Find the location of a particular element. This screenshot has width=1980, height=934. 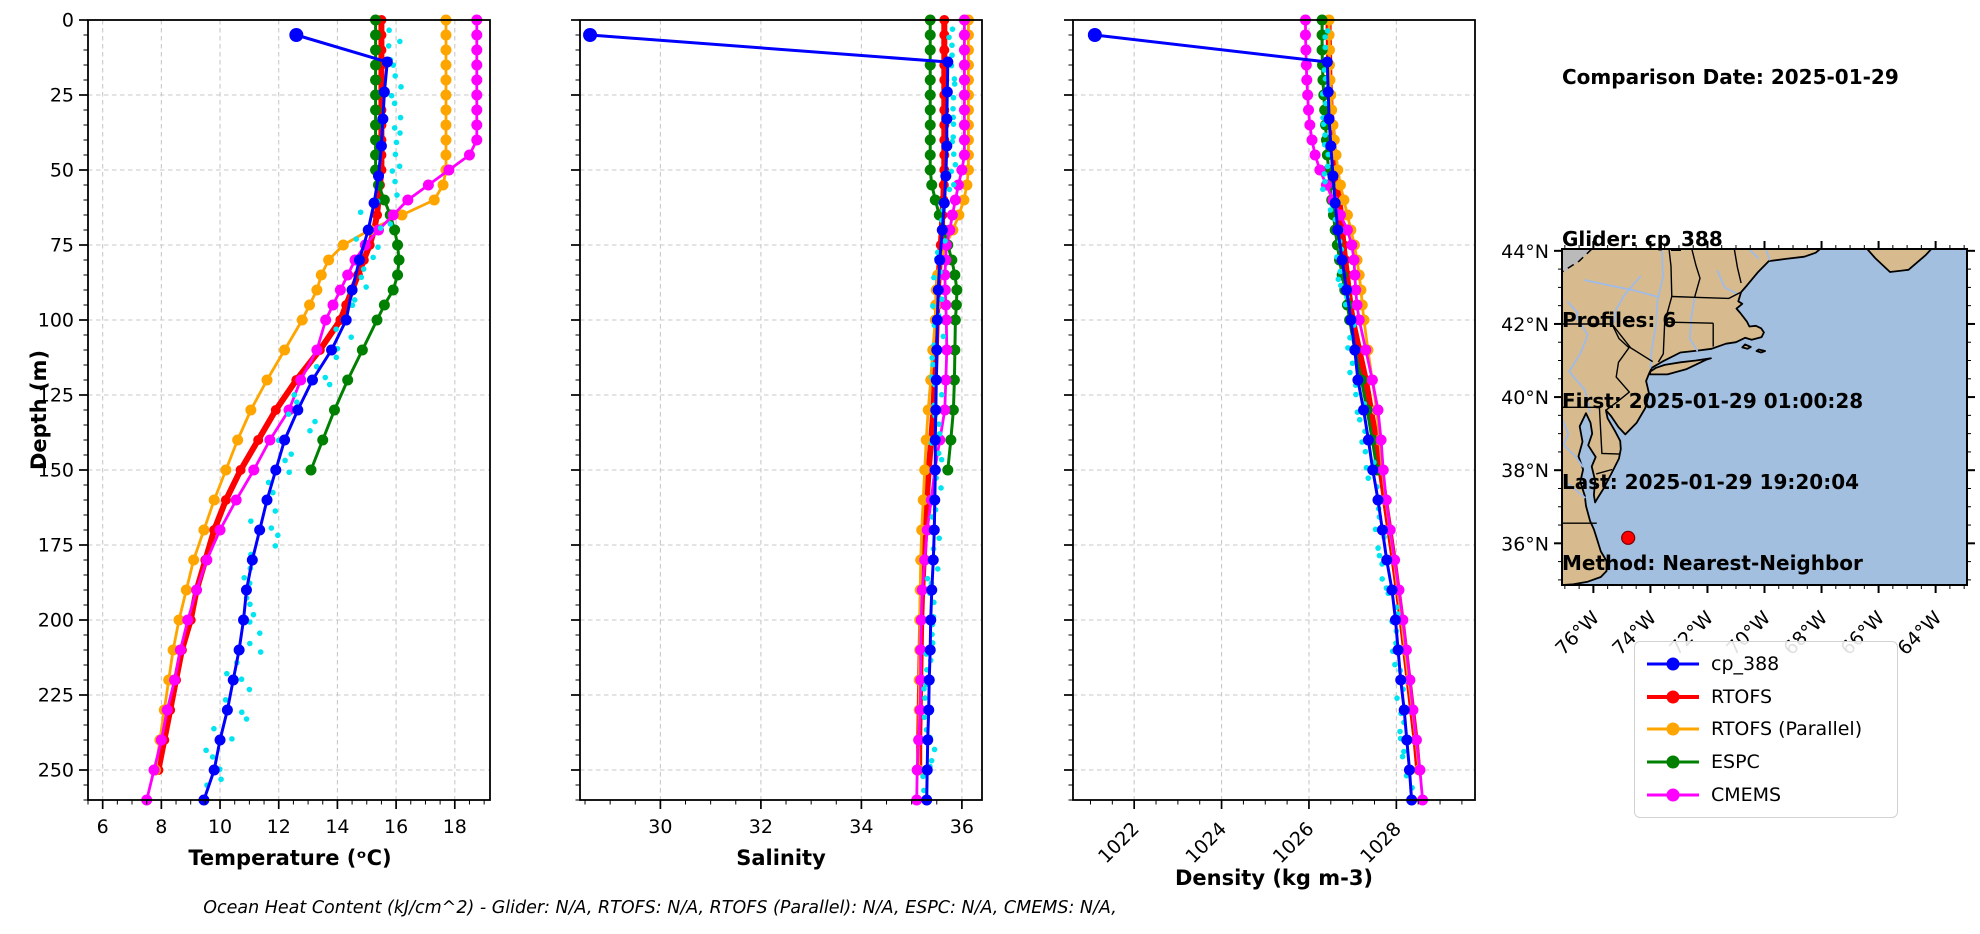

first-profile-time-text: First: 2025-01-29 01:00:28 is located at coordinates (1713, 401).